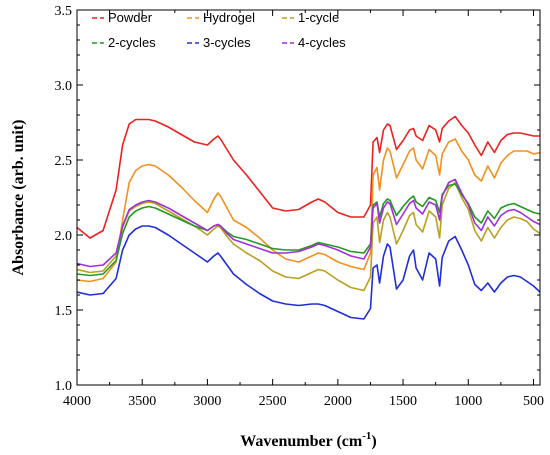  Describe the element at coordinates (132, 42) in the screenshot. I see `legend-label-2-cycles: 2-cycles` at that location.